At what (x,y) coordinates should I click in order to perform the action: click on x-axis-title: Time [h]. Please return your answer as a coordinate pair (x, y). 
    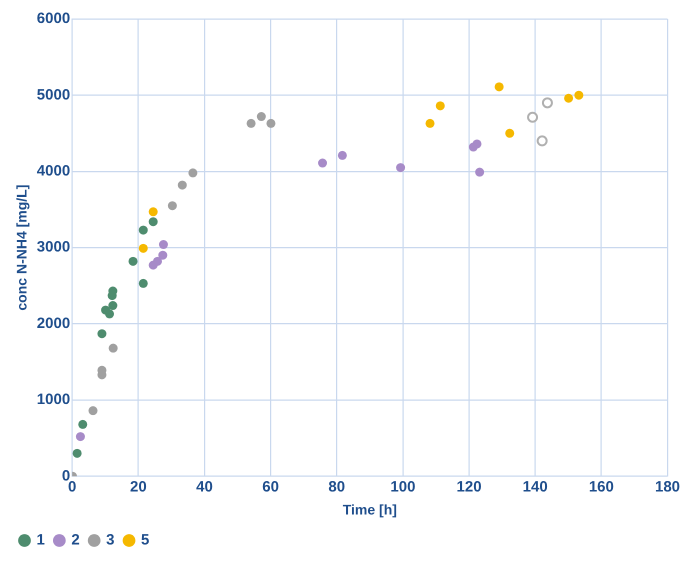
    Looking at the image, I should click on (369, 509).